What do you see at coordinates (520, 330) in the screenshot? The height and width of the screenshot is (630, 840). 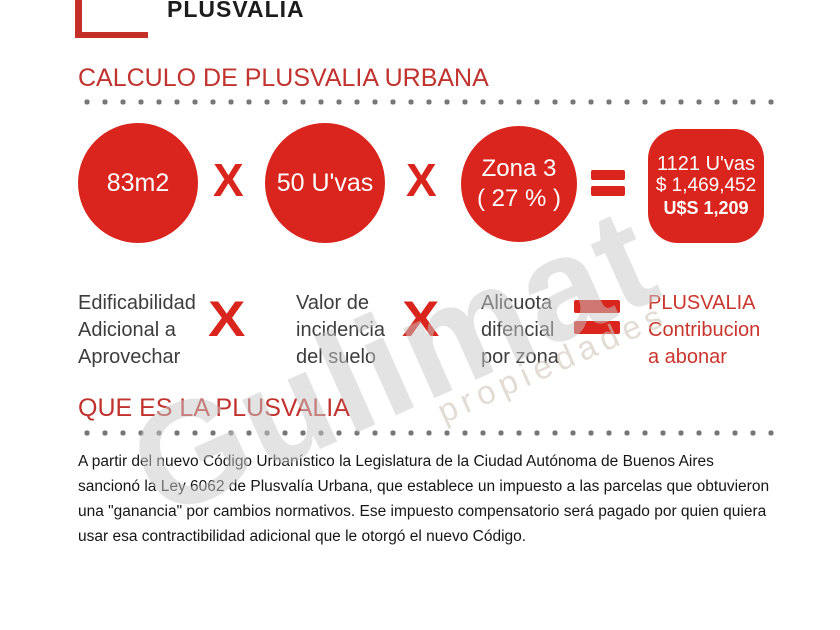 I see `factor-label-alicuota: Alicuota difencial por zona` at bounding box center [520, 330].